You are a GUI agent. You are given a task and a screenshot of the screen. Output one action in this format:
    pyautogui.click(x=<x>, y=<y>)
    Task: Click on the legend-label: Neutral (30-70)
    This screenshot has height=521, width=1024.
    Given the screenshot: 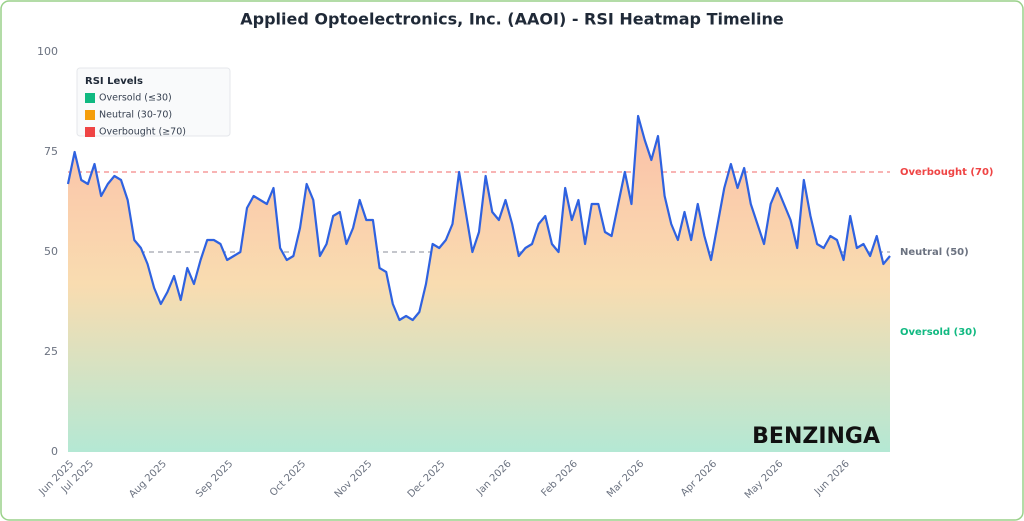 What is the action you would take?
    pyautogui.click(x=135, y=115)
    